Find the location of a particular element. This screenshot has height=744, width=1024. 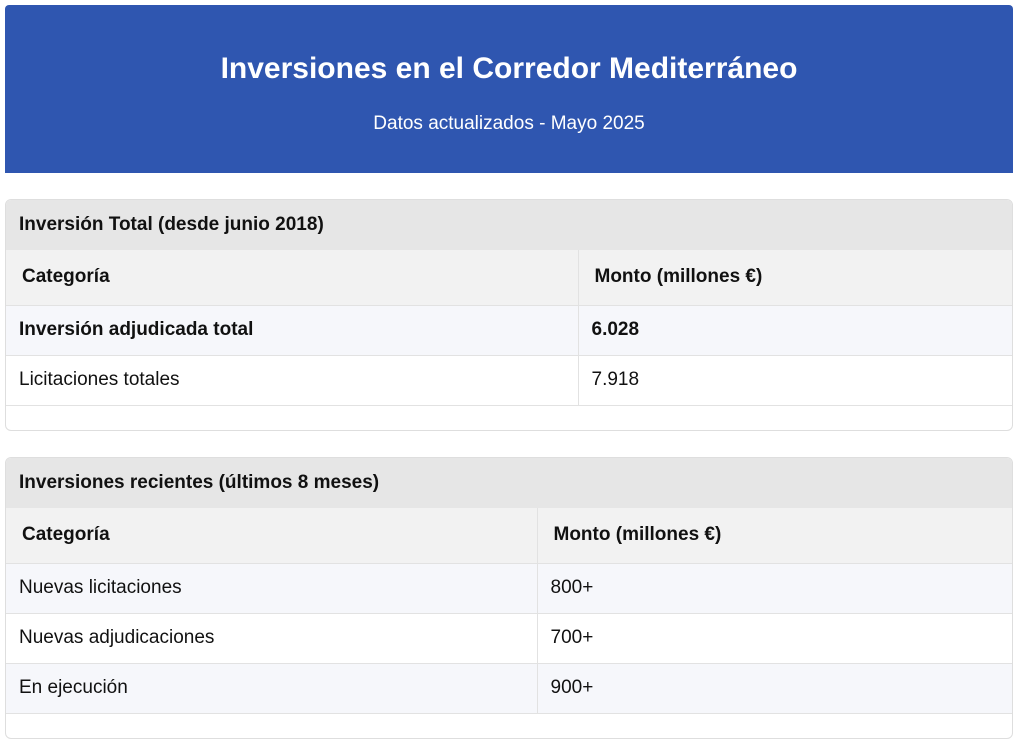

table-row: Nuevas adjudicaciones 700+ is located at coordinates (509, 638).